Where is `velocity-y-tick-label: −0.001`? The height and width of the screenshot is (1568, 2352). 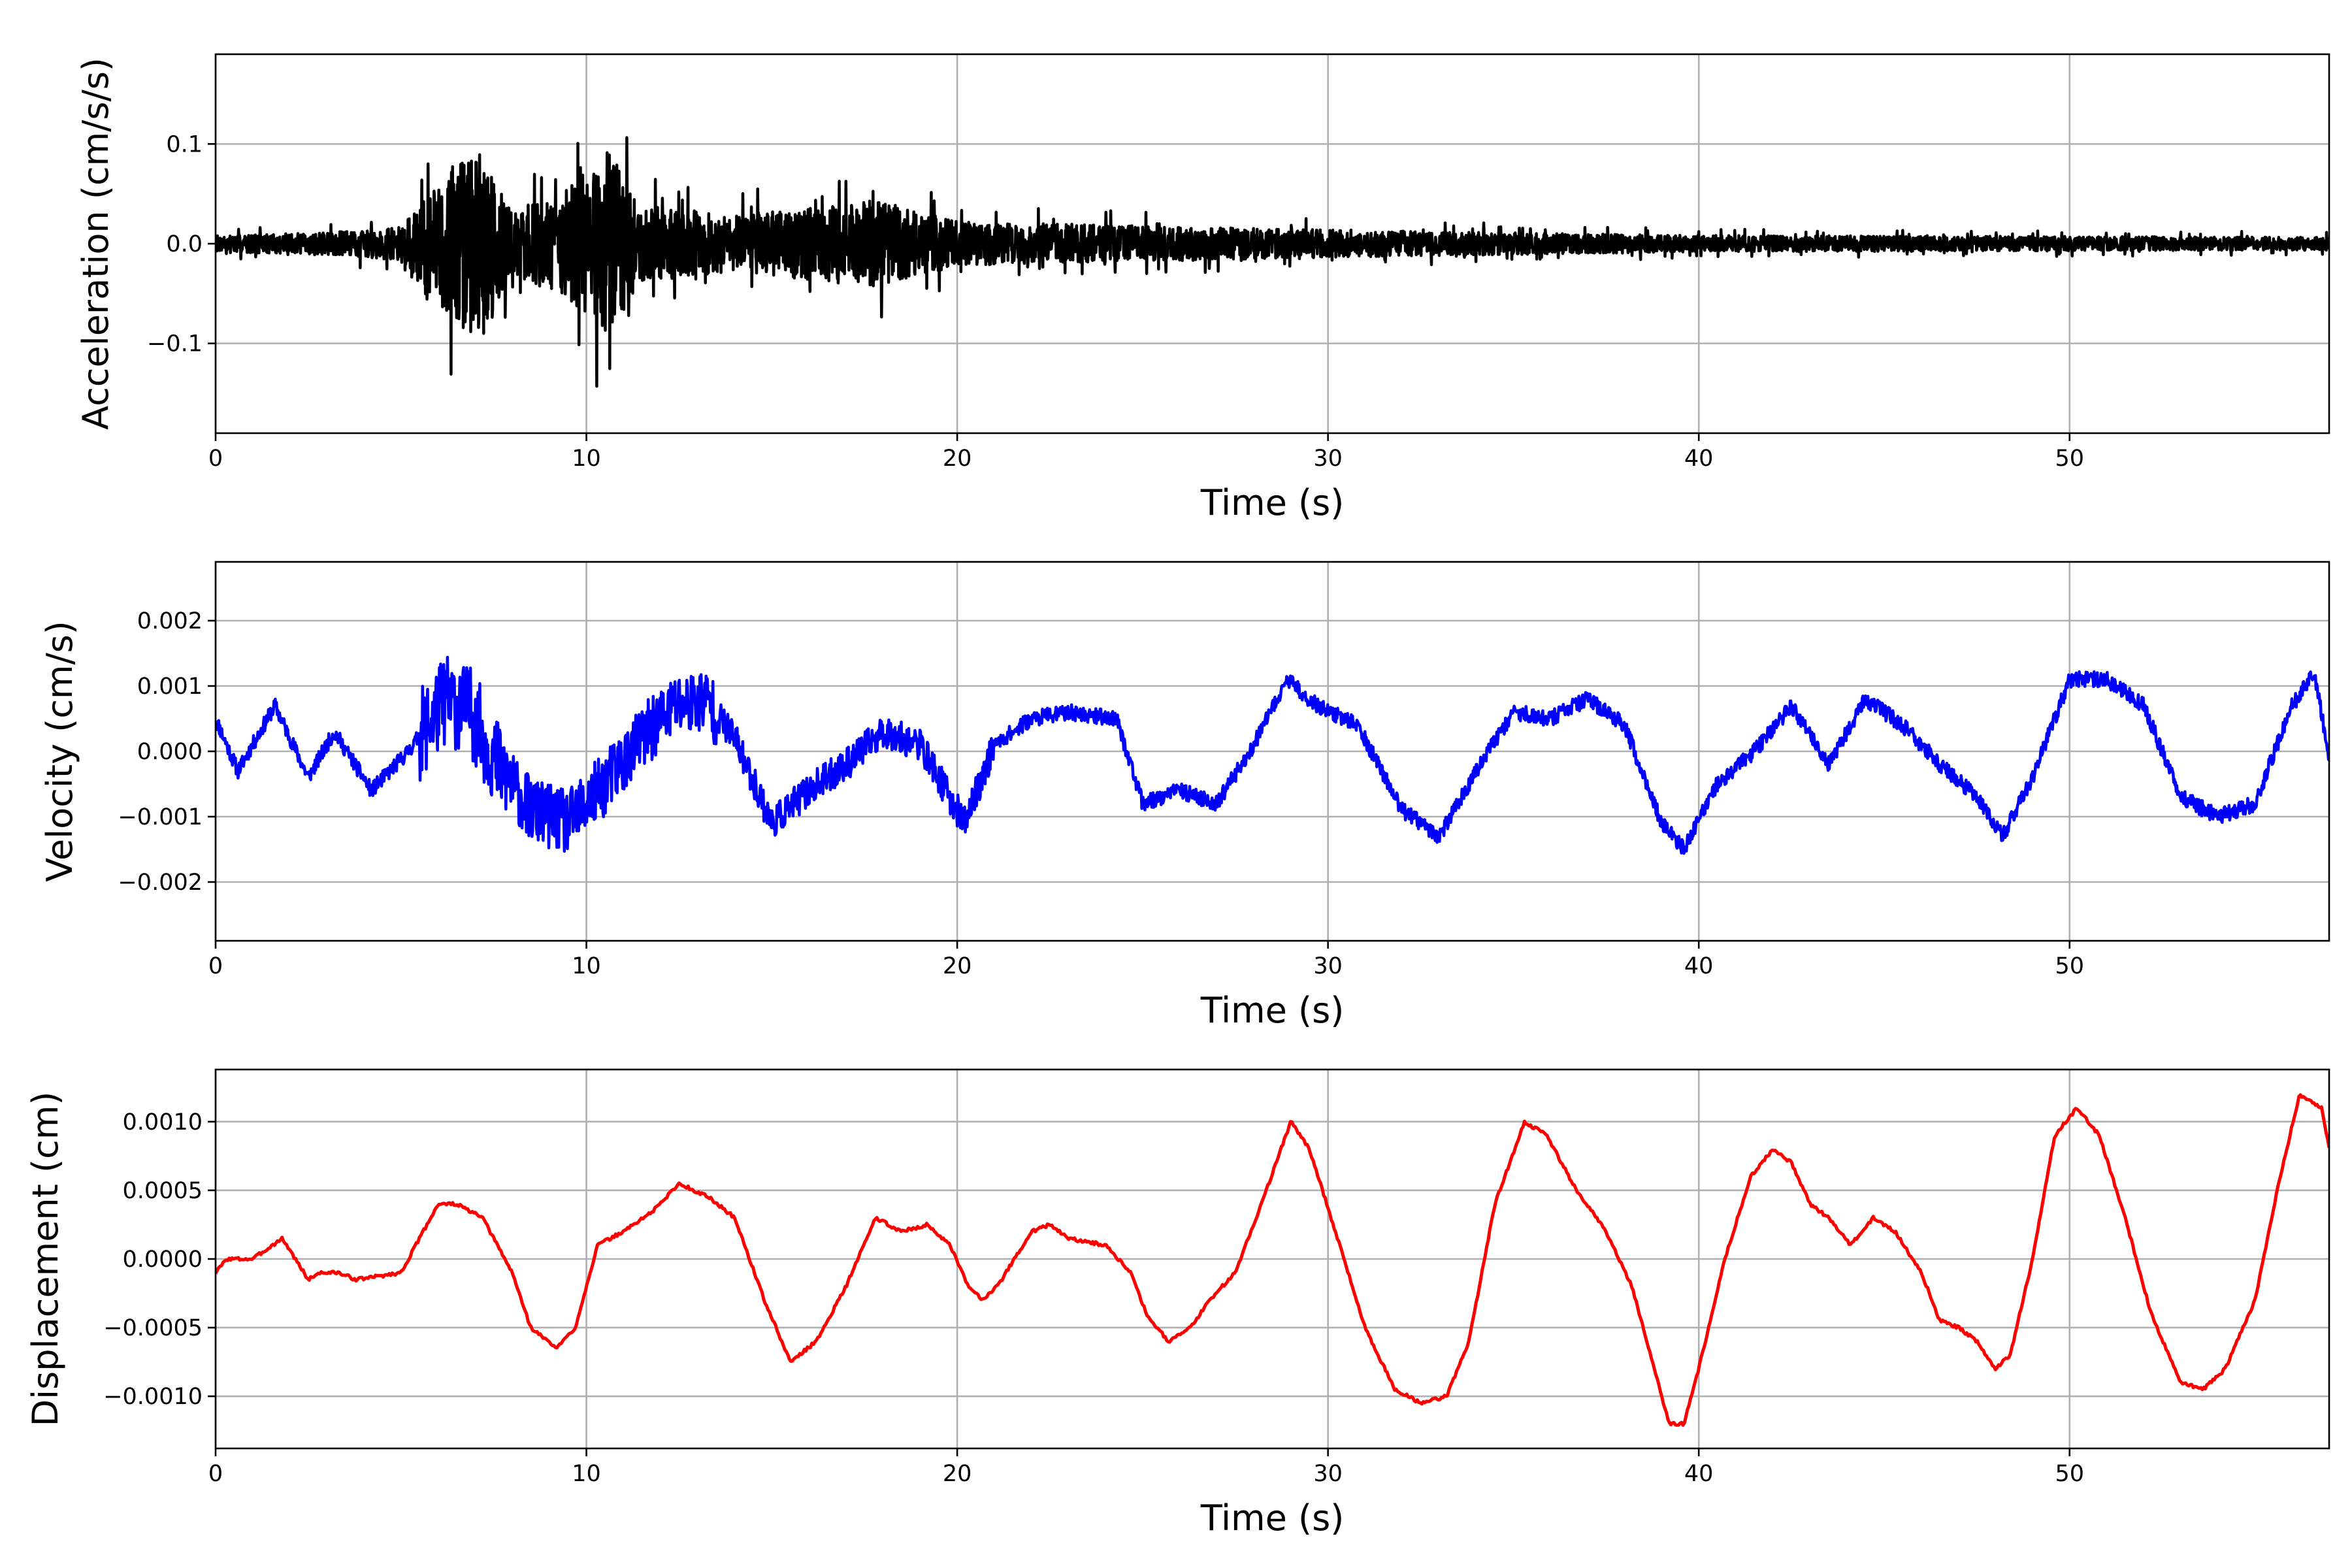
velocity-y-tick-label: −0.001 is located at coordinates (160, 817).